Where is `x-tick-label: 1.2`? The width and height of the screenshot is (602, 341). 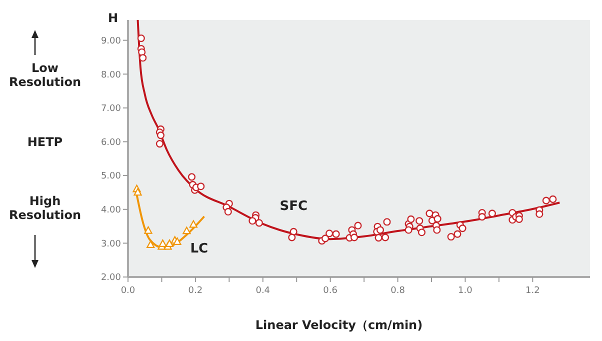
x-tick-label: 1.2 is located at coordinates (533, 291).